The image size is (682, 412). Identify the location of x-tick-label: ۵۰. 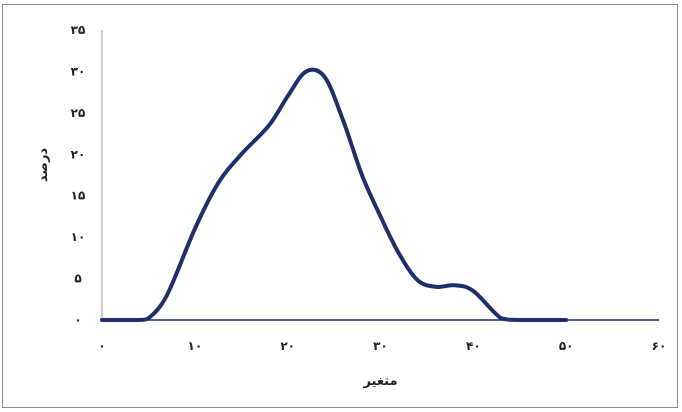
(566, 346).